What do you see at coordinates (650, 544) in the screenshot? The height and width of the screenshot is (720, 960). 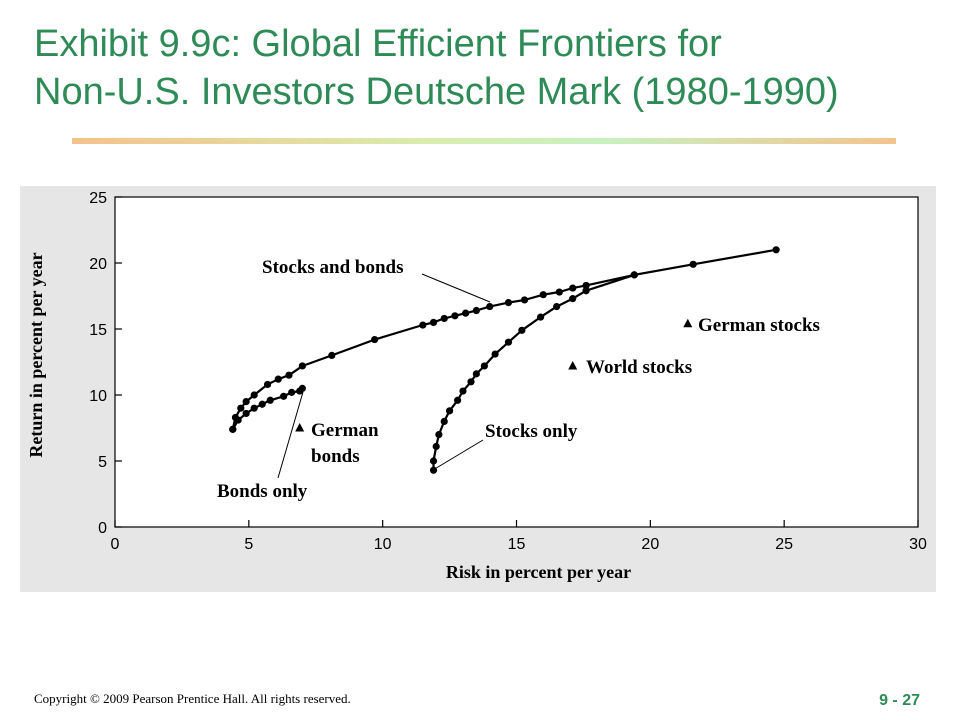 I see `x-tick-label: 20` at bounding box center [650, 544].